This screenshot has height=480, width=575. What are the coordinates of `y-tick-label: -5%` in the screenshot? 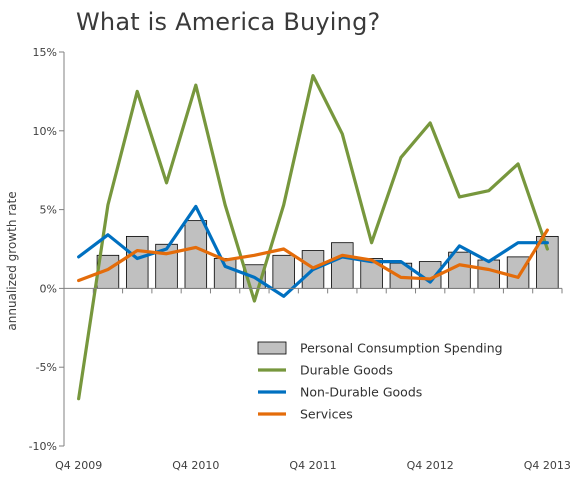 It's located at (46, 367).